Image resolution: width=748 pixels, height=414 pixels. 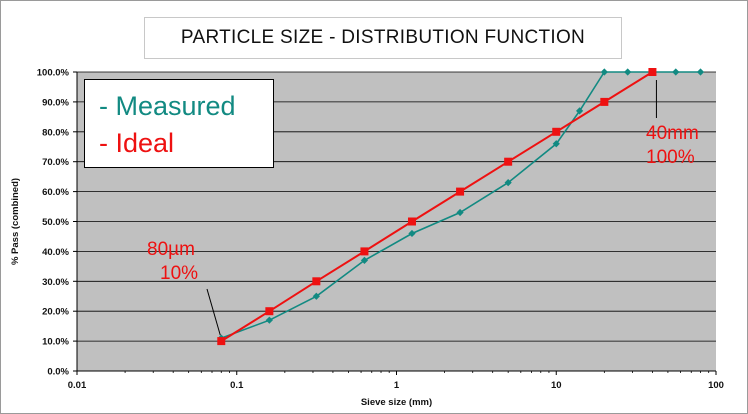 I want to click on y-tick-label: 50.0%, so click(x=55, y=222).